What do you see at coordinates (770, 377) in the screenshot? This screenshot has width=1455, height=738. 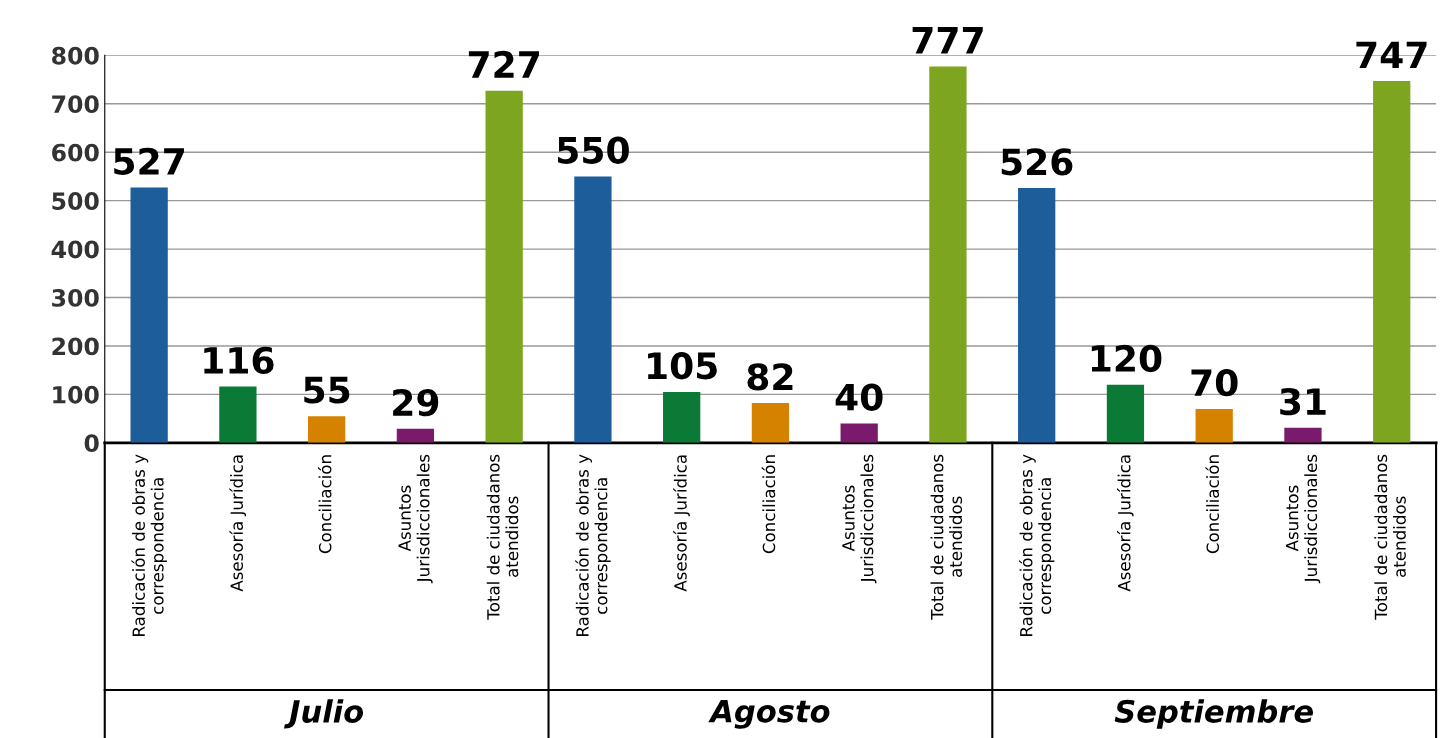 I see `data-label: 82` at bounding box center [770, 377].